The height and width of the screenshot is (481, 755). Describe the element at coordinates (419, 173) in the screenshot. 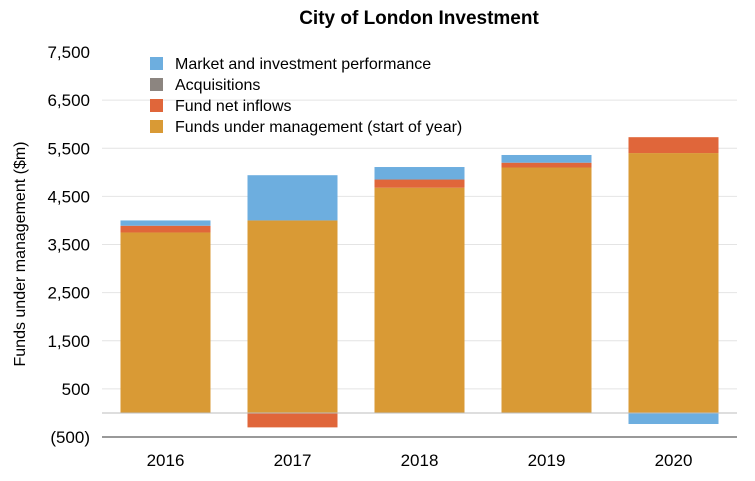

I see `bar-2018-market-and-investment-performance` at that location.